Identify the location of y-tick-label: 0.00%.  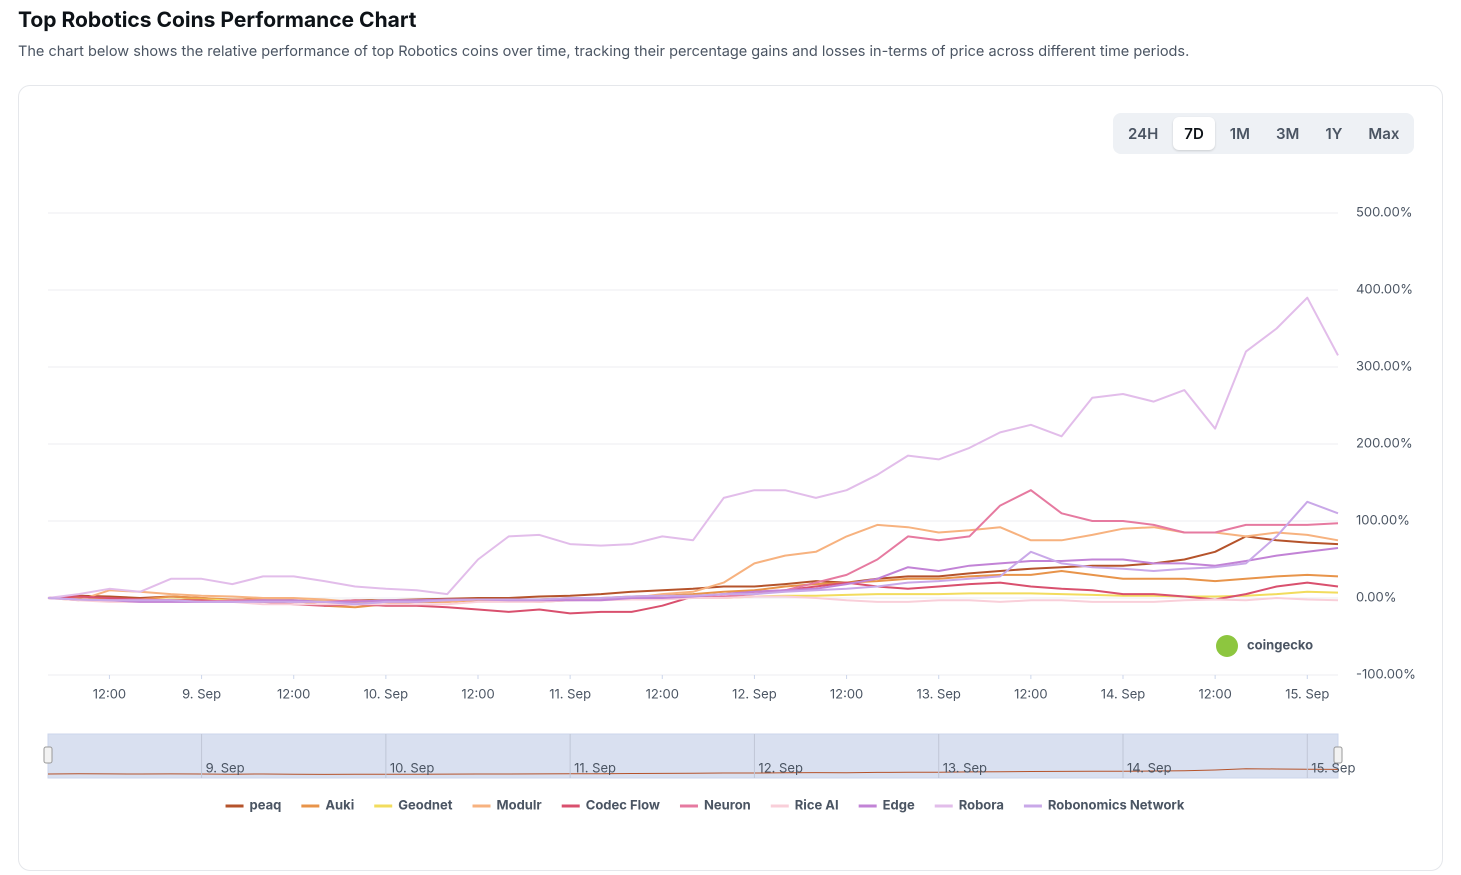
(1376, 598).